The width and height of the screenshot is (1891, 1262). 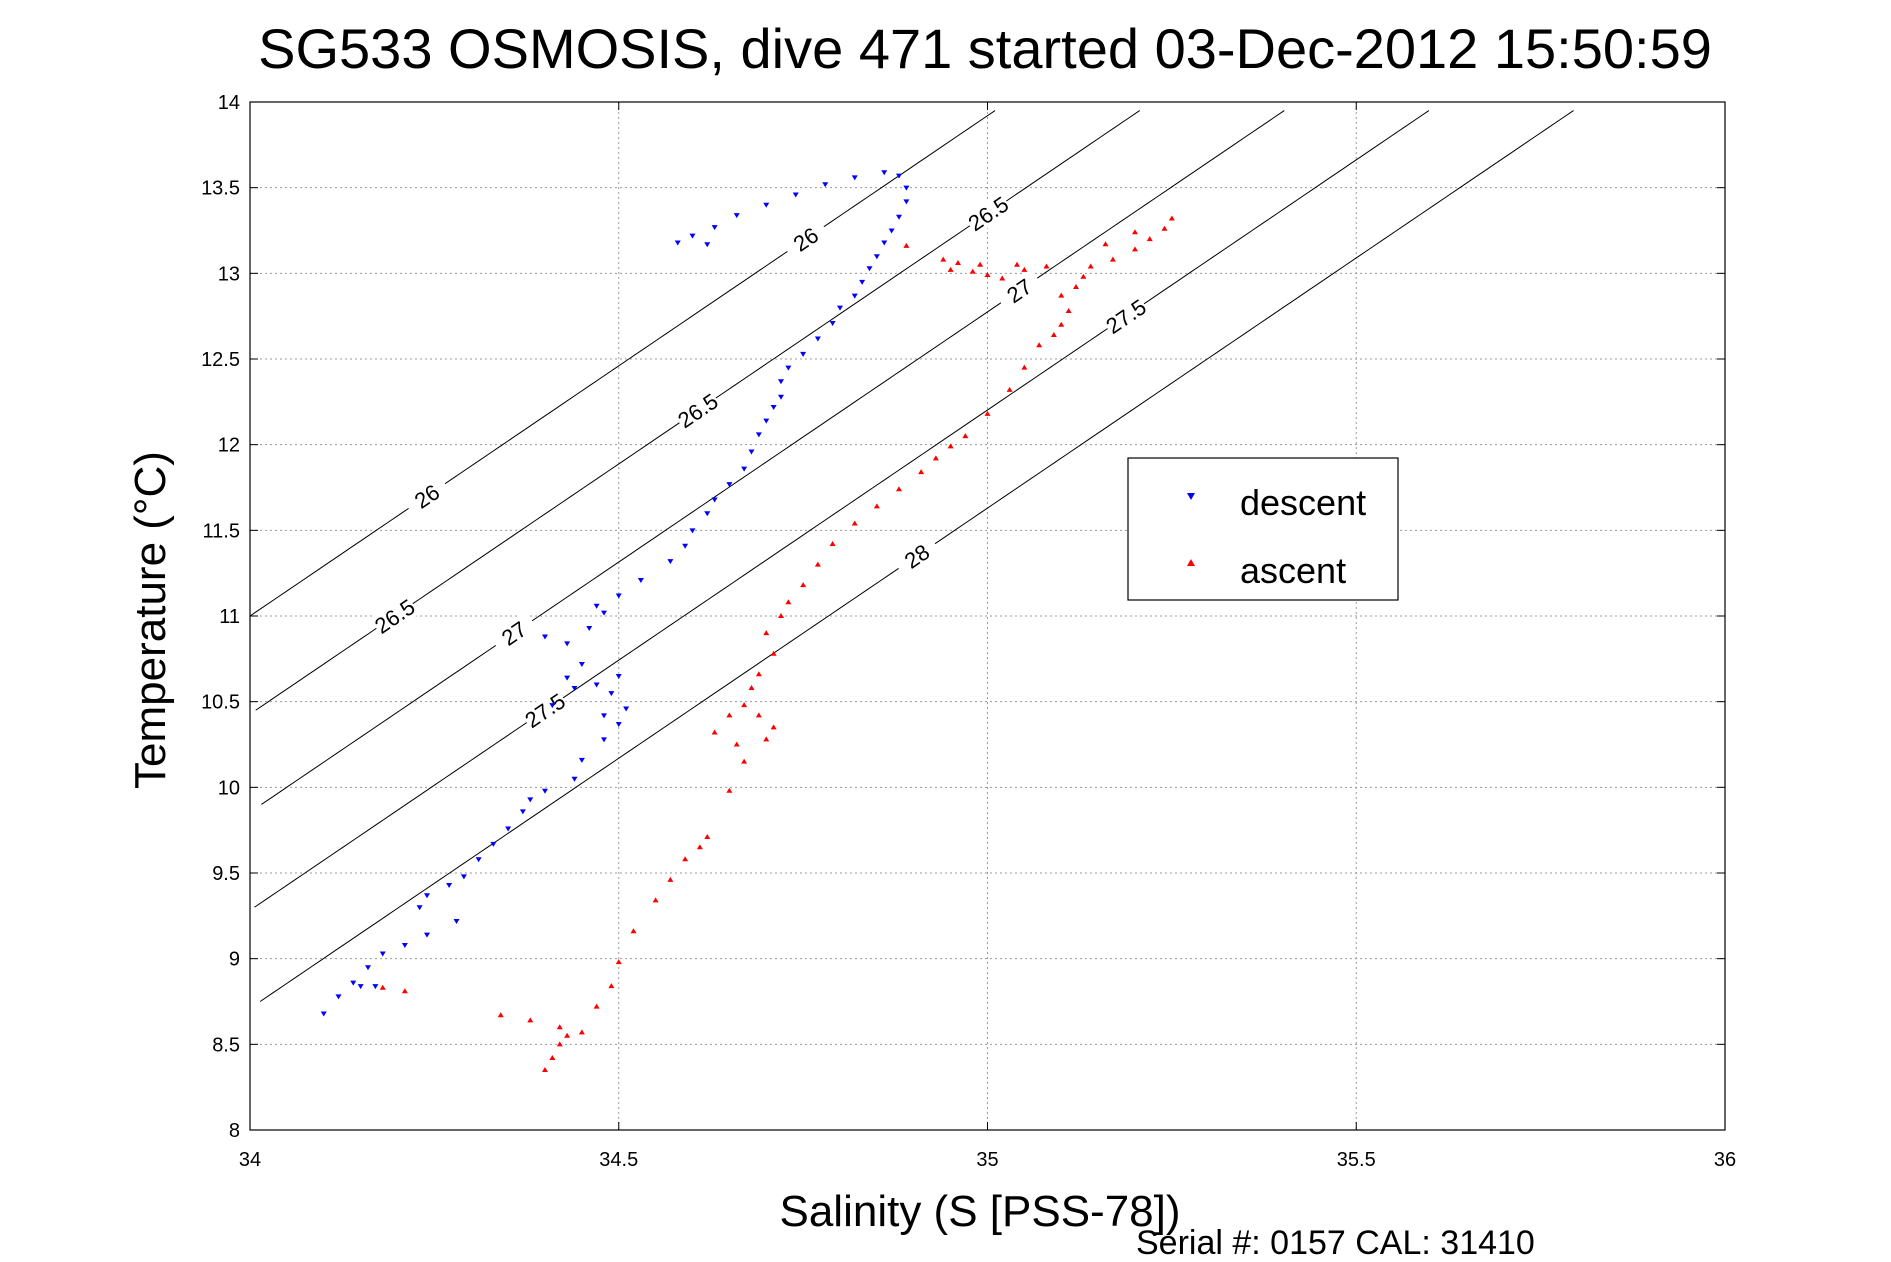 I want to click on y-tick-label: 14, so click(x=229, y=103).